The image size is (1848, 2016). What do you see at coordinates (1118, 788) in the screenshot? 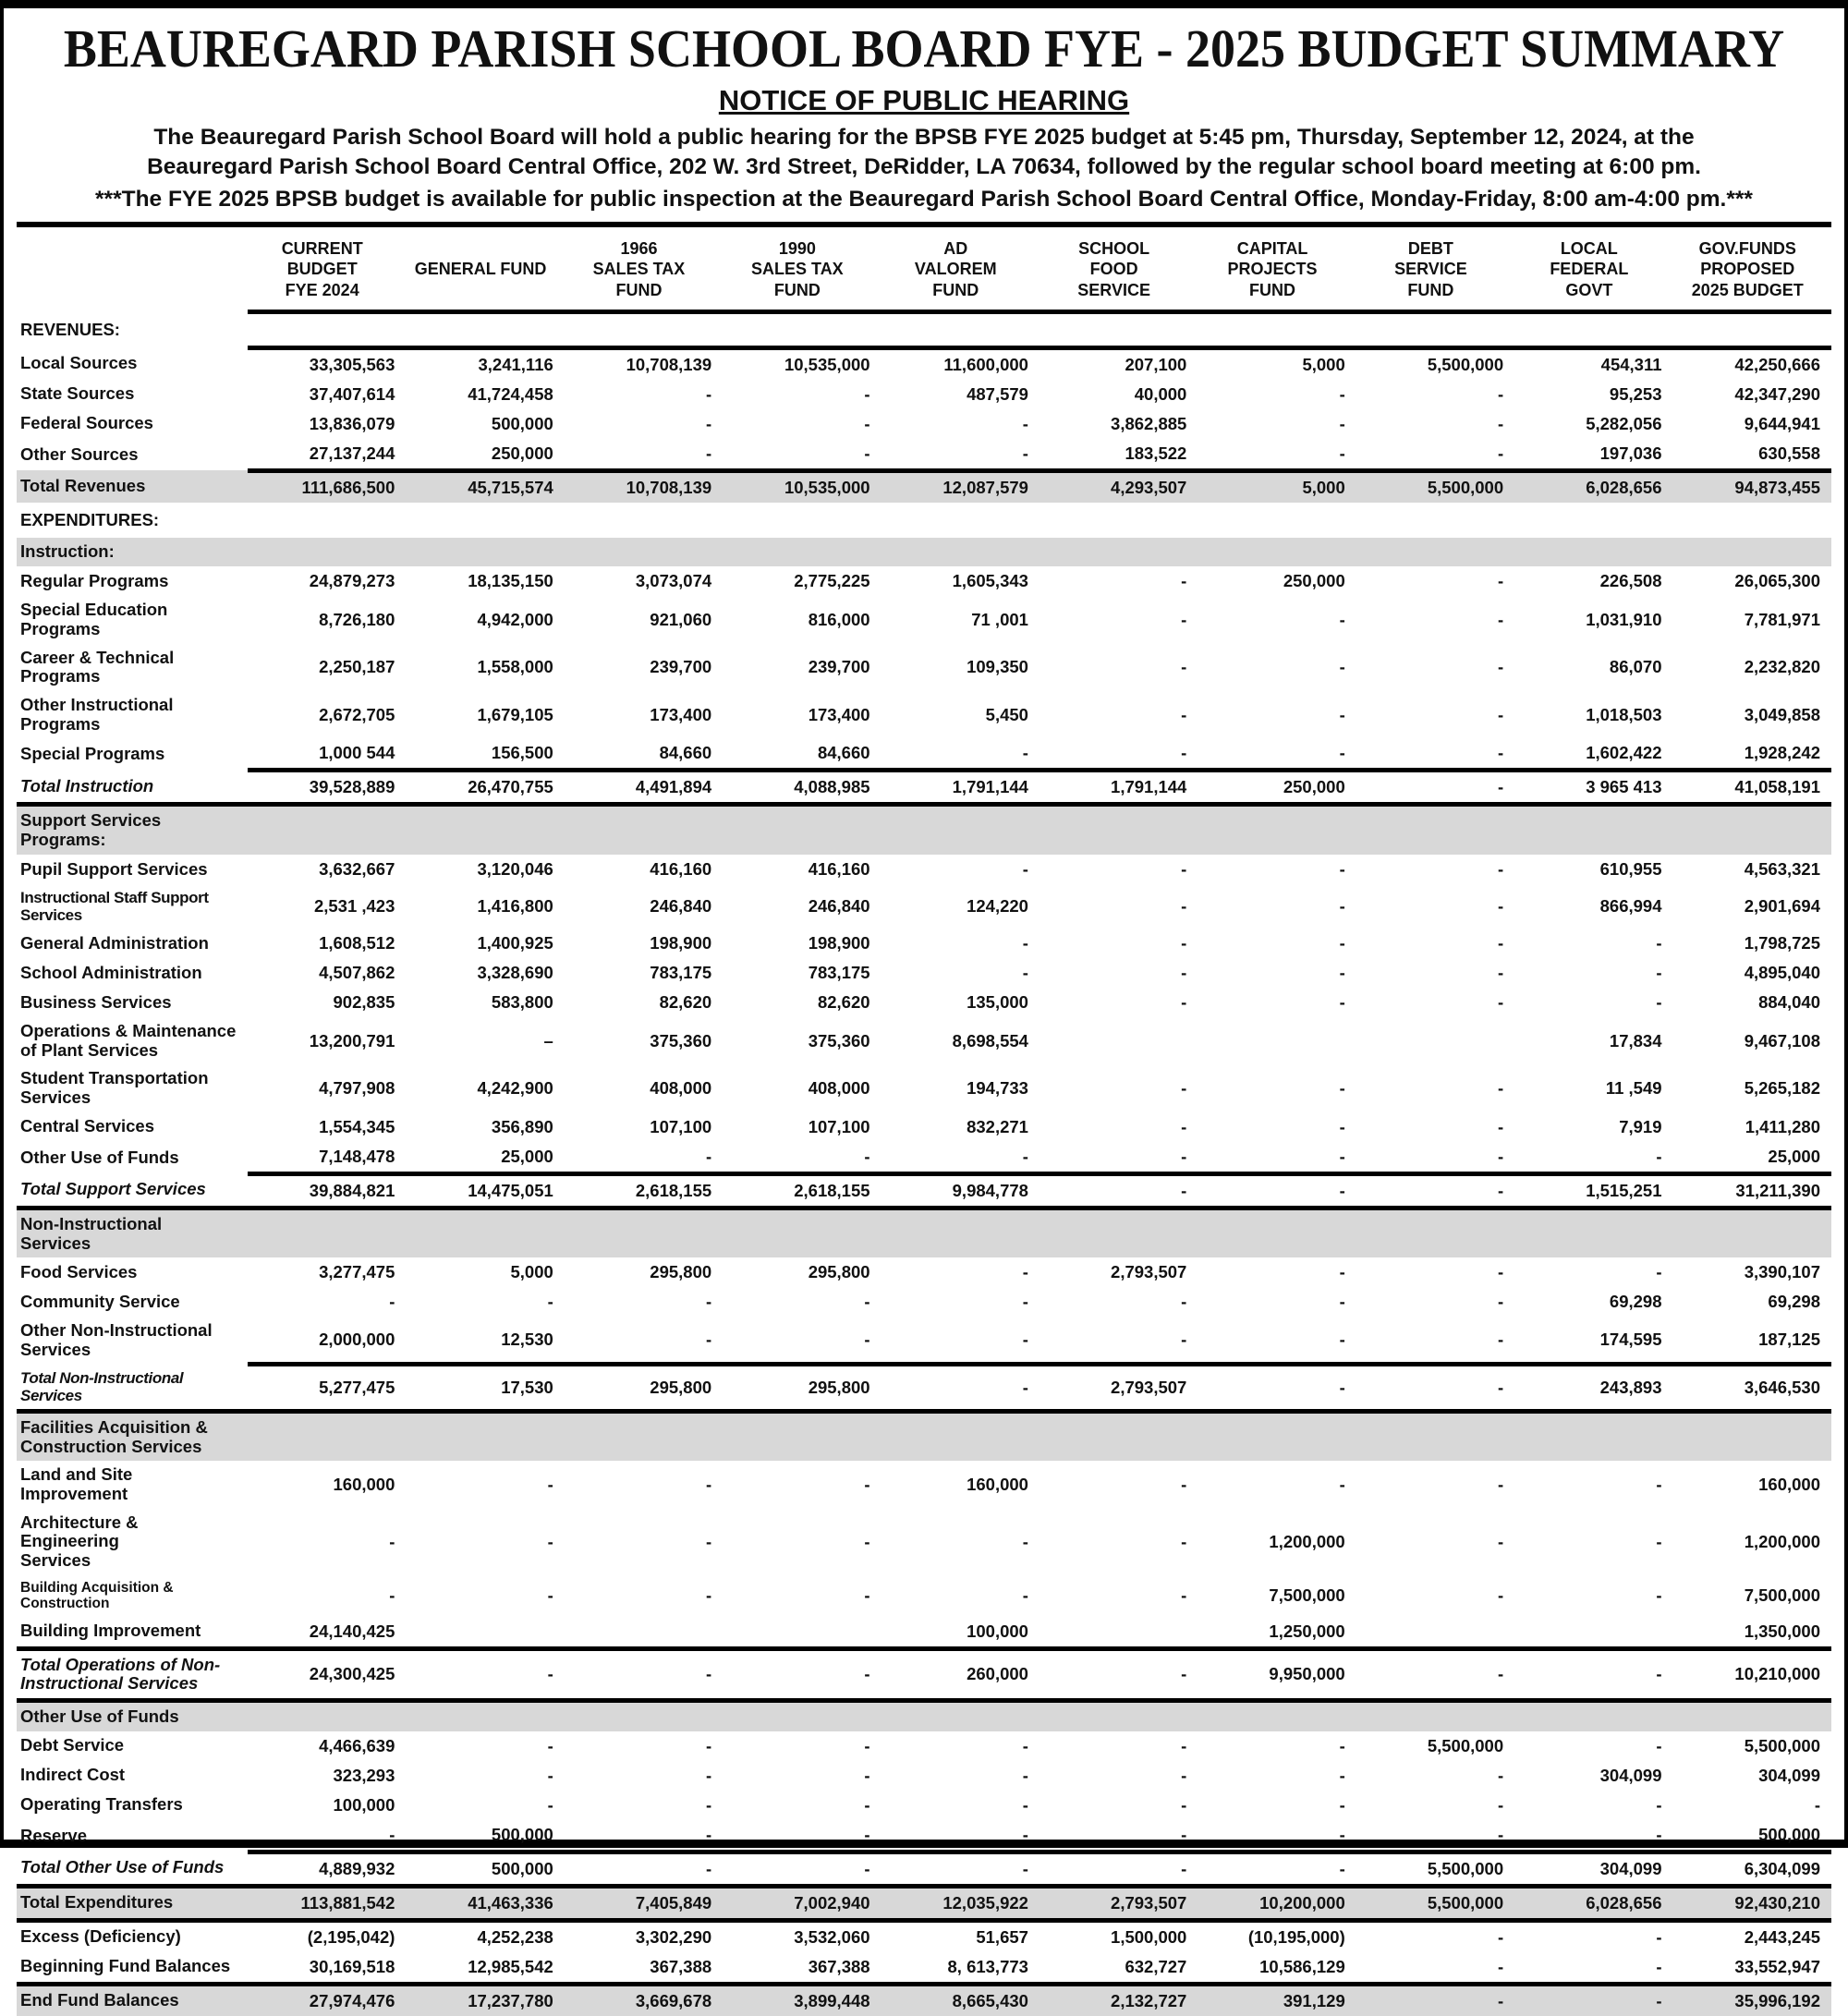
I see `cell-value: 1,791,144` at bounding box center [1118, 788].